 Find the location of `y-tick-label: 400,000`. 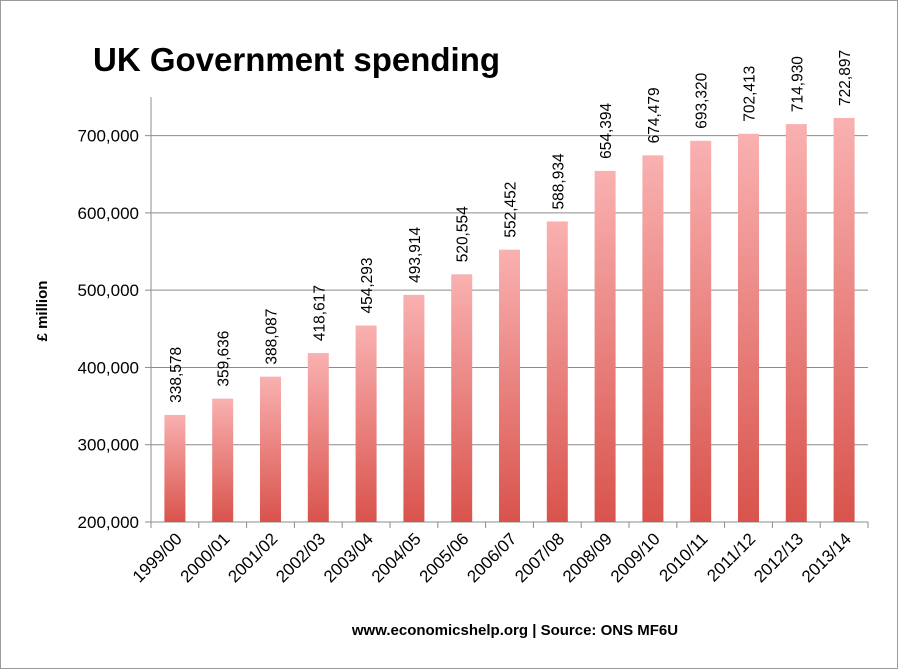

y-tick-label: 400,000 is located at coordinates (108, 367).